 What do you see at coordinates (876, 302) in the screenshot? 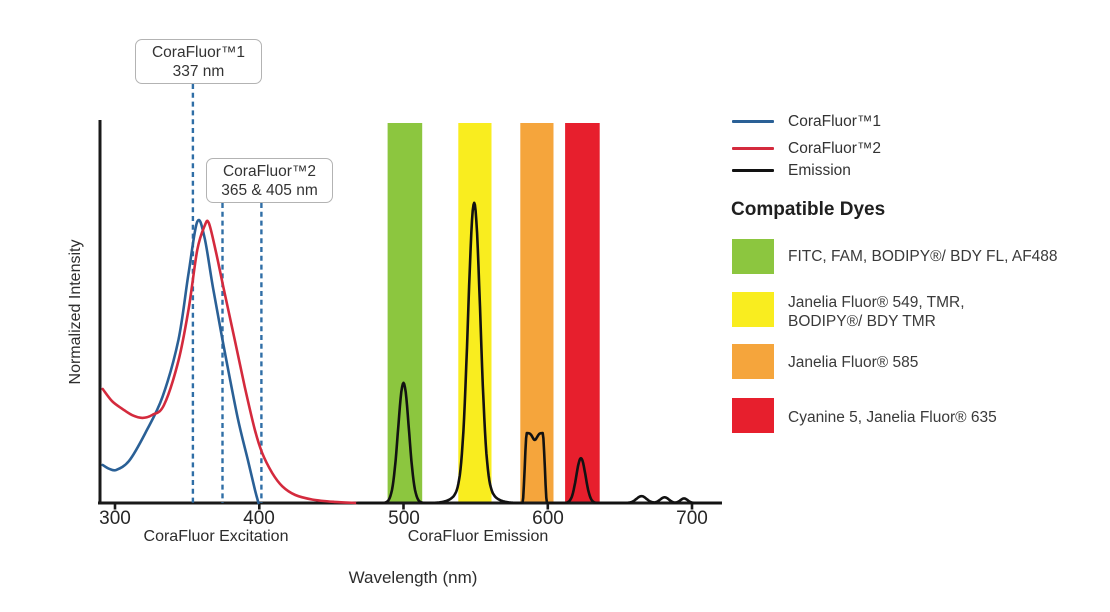
I see `dye-label-yellow-line1: Janelia Fluor® 549, TMR,` at bounding box center [876, 302].